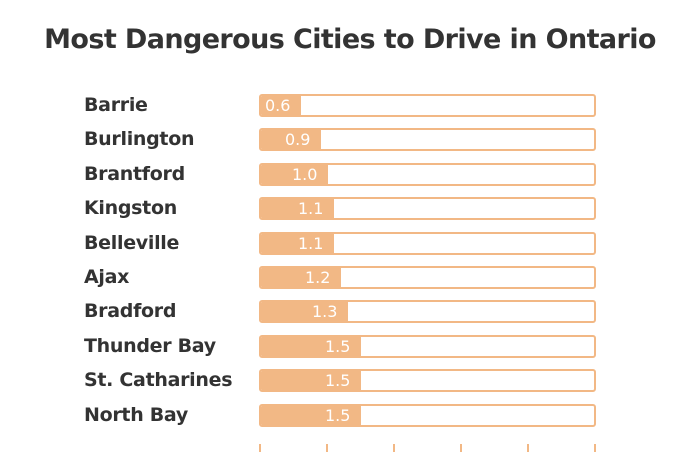 The image size is (700, 452). I want to click on category-label: Bradford, so click(130, 311).